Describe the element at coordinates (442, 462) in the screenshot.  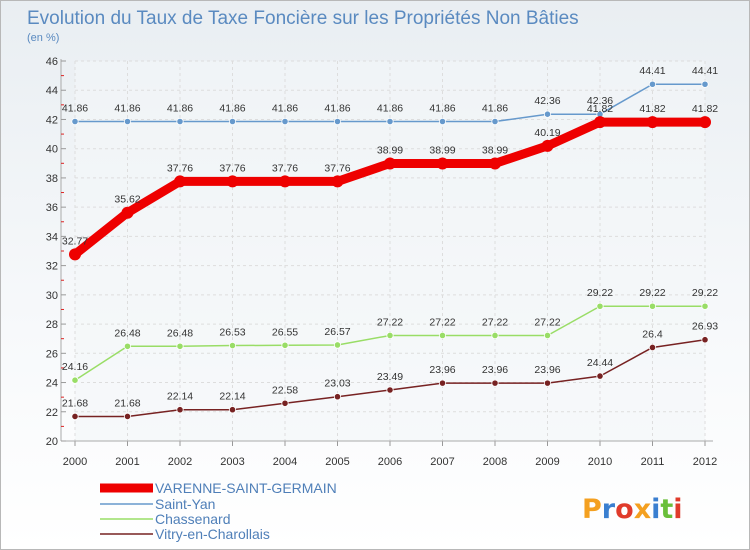
I see `x-tick-label: 2007` at that location.